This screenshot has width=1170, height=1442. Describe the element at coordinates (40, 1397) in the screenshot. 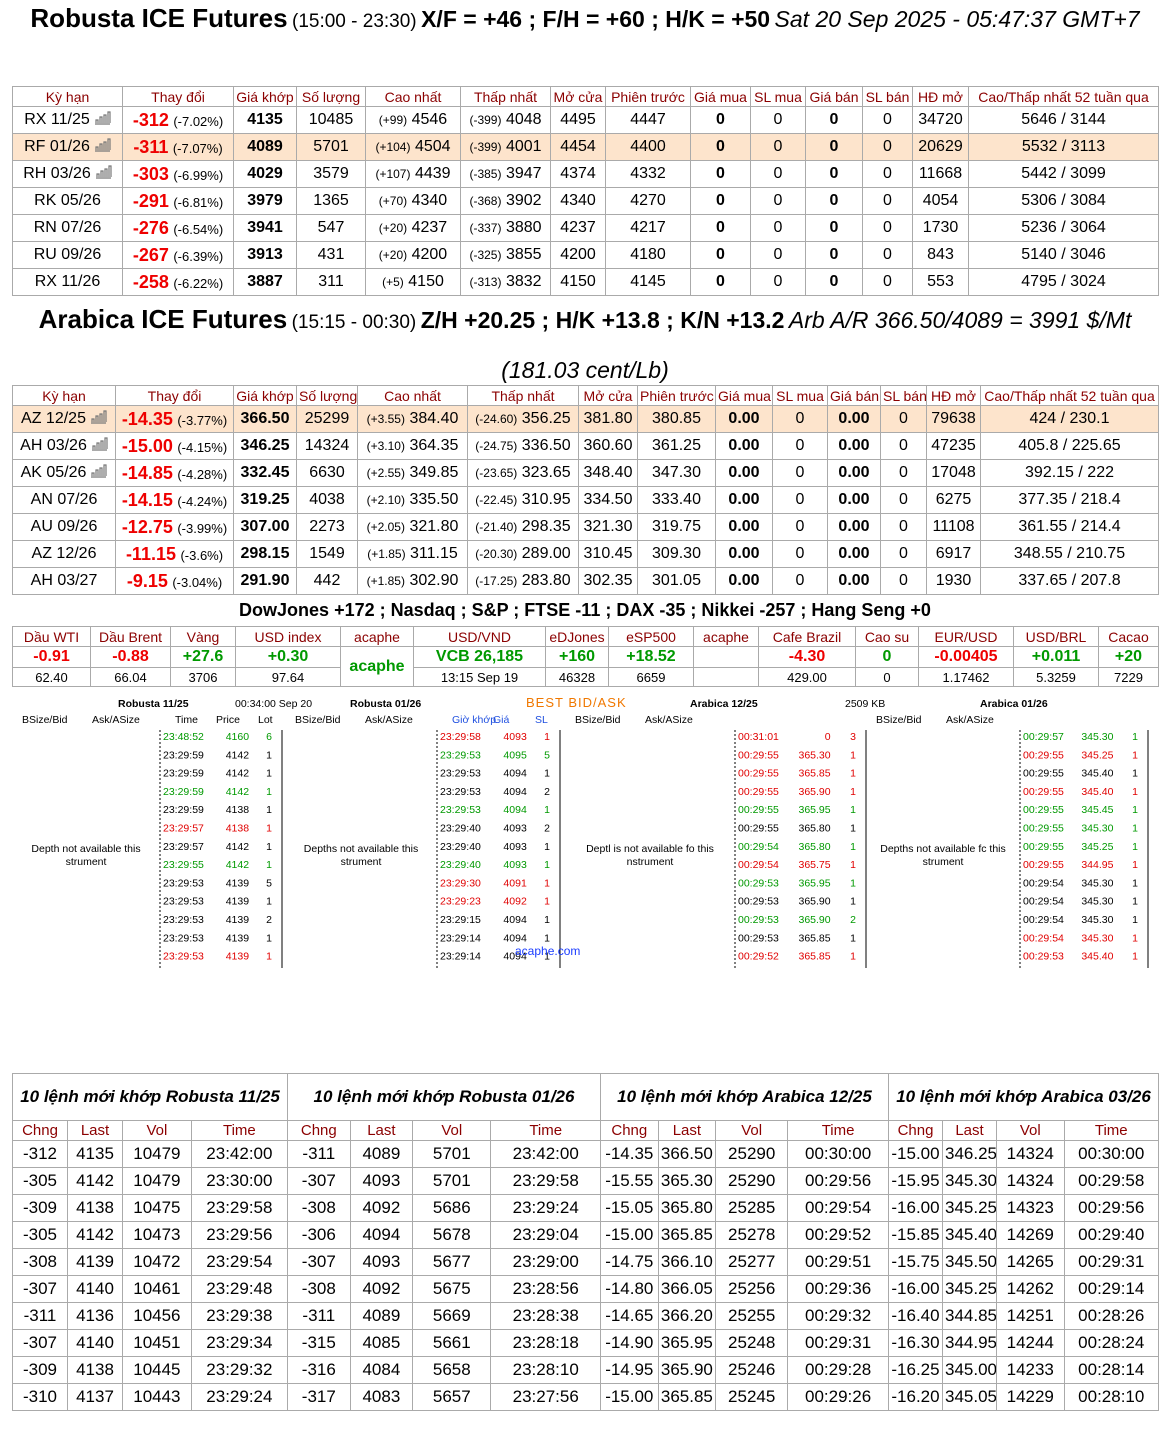

I see `change: -310` at that location.